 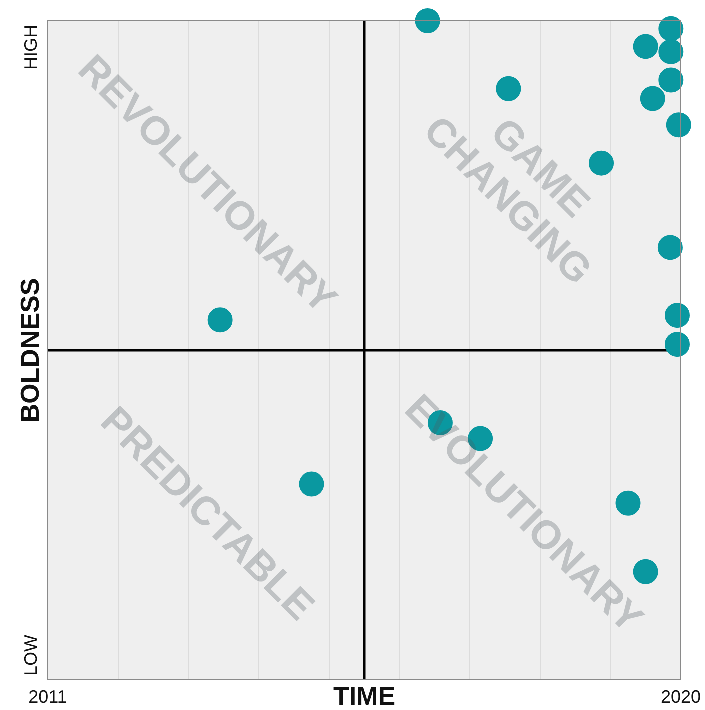 What do you see at coordinates (364, 695) in the screenshot?
I see `x-axis-title: TIME` at bounding box center [364, 695].